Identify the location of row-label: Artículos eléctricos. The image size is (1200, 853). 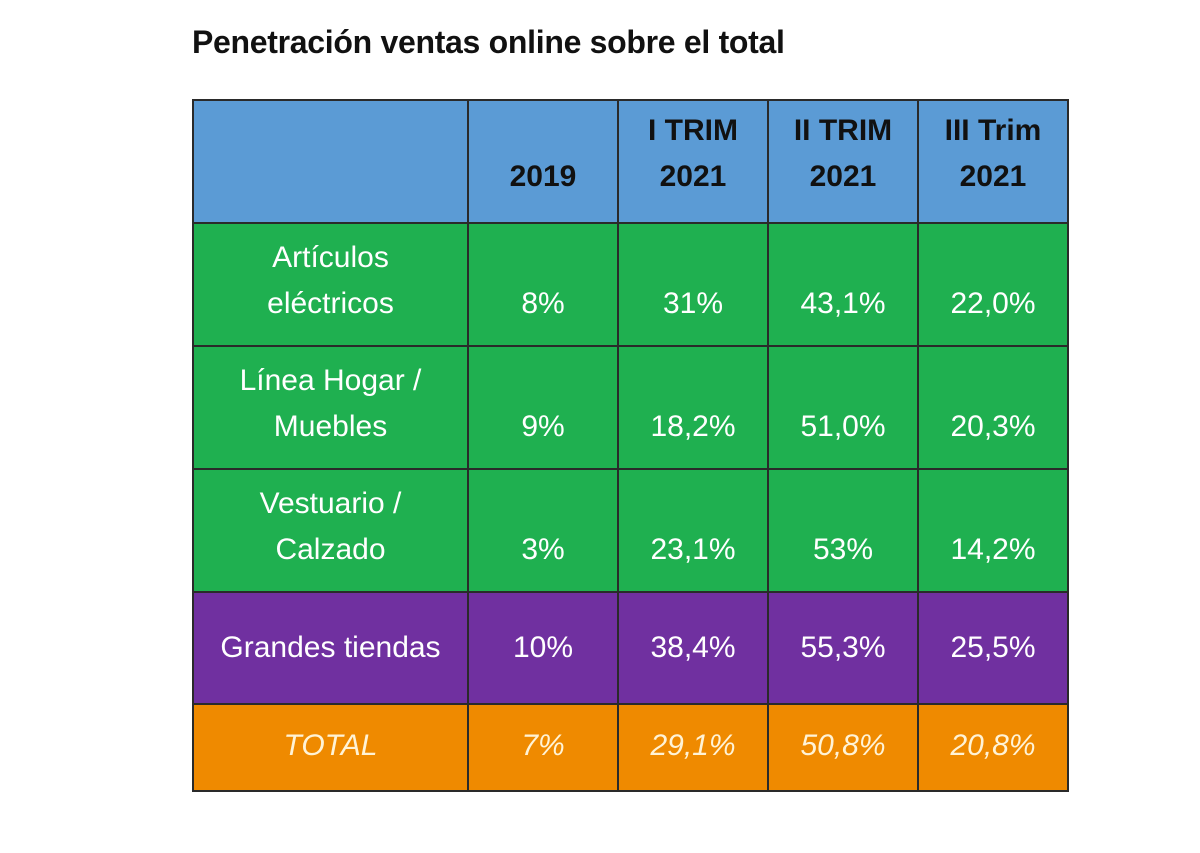
(330, 280).